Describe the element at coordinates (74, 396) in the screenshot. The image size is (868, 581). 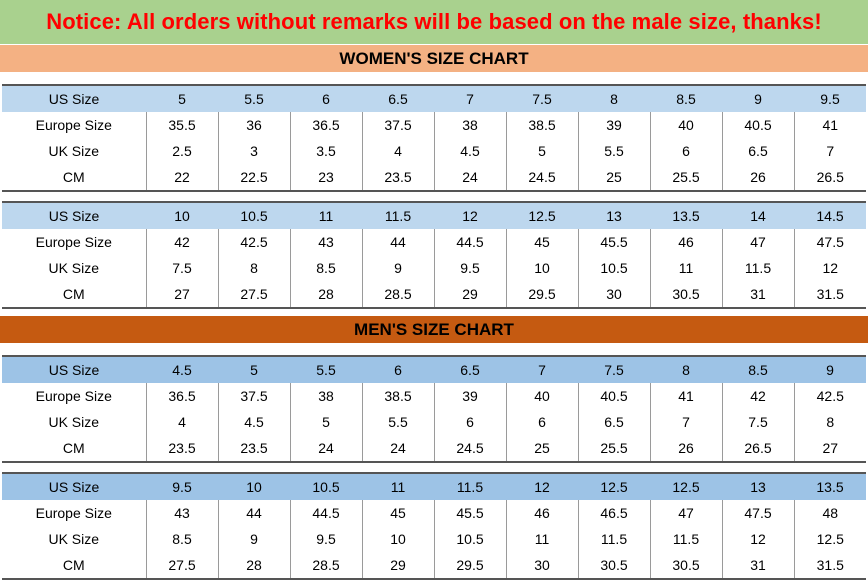
I see `row-label: Europe Size` at that location.